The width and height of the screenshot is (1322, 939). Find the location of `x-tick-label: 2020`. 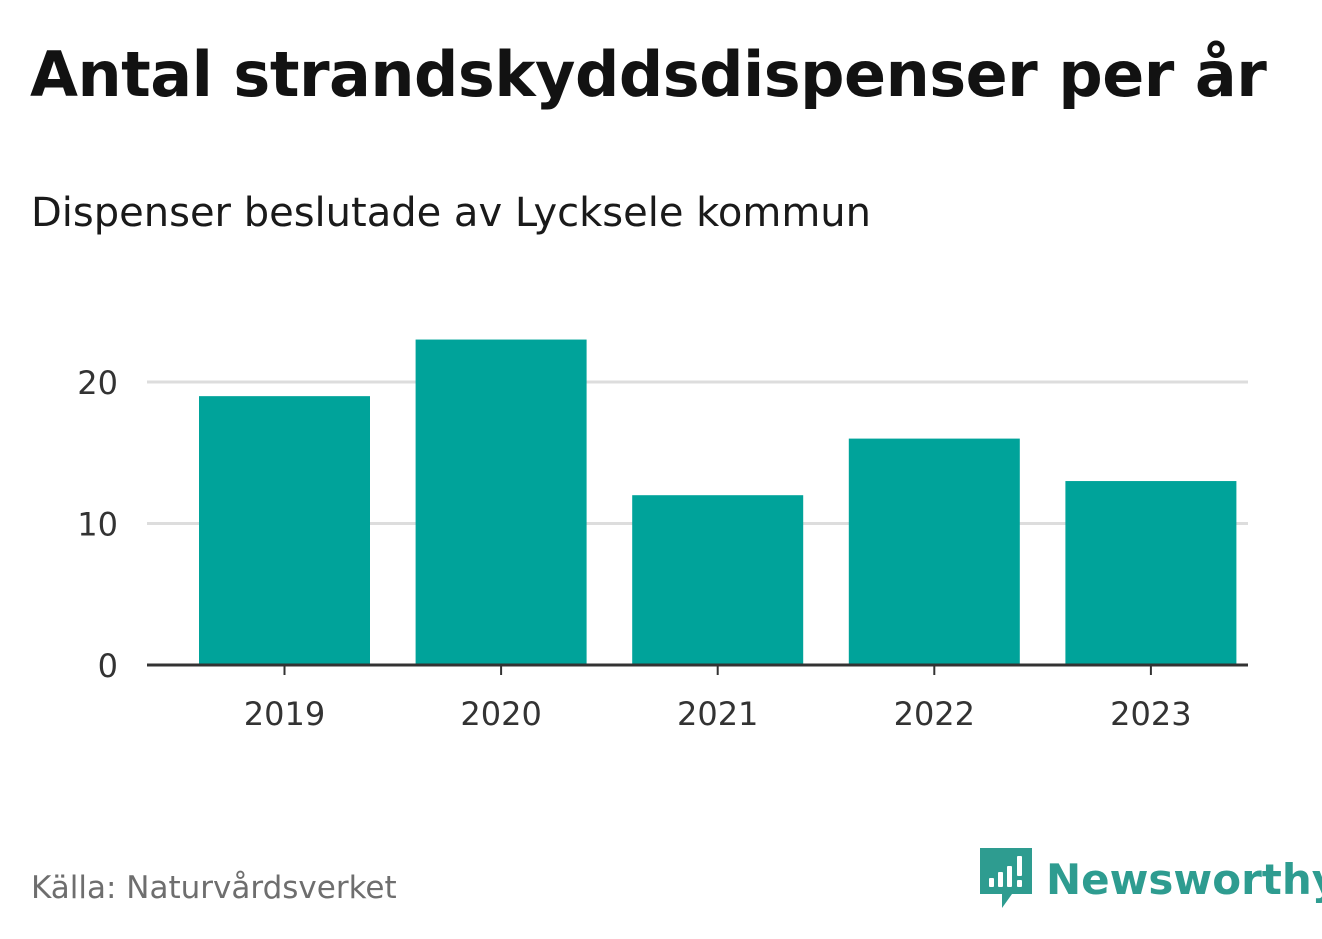

x-tick-label: 2020 is located at coordinates (500, 714).